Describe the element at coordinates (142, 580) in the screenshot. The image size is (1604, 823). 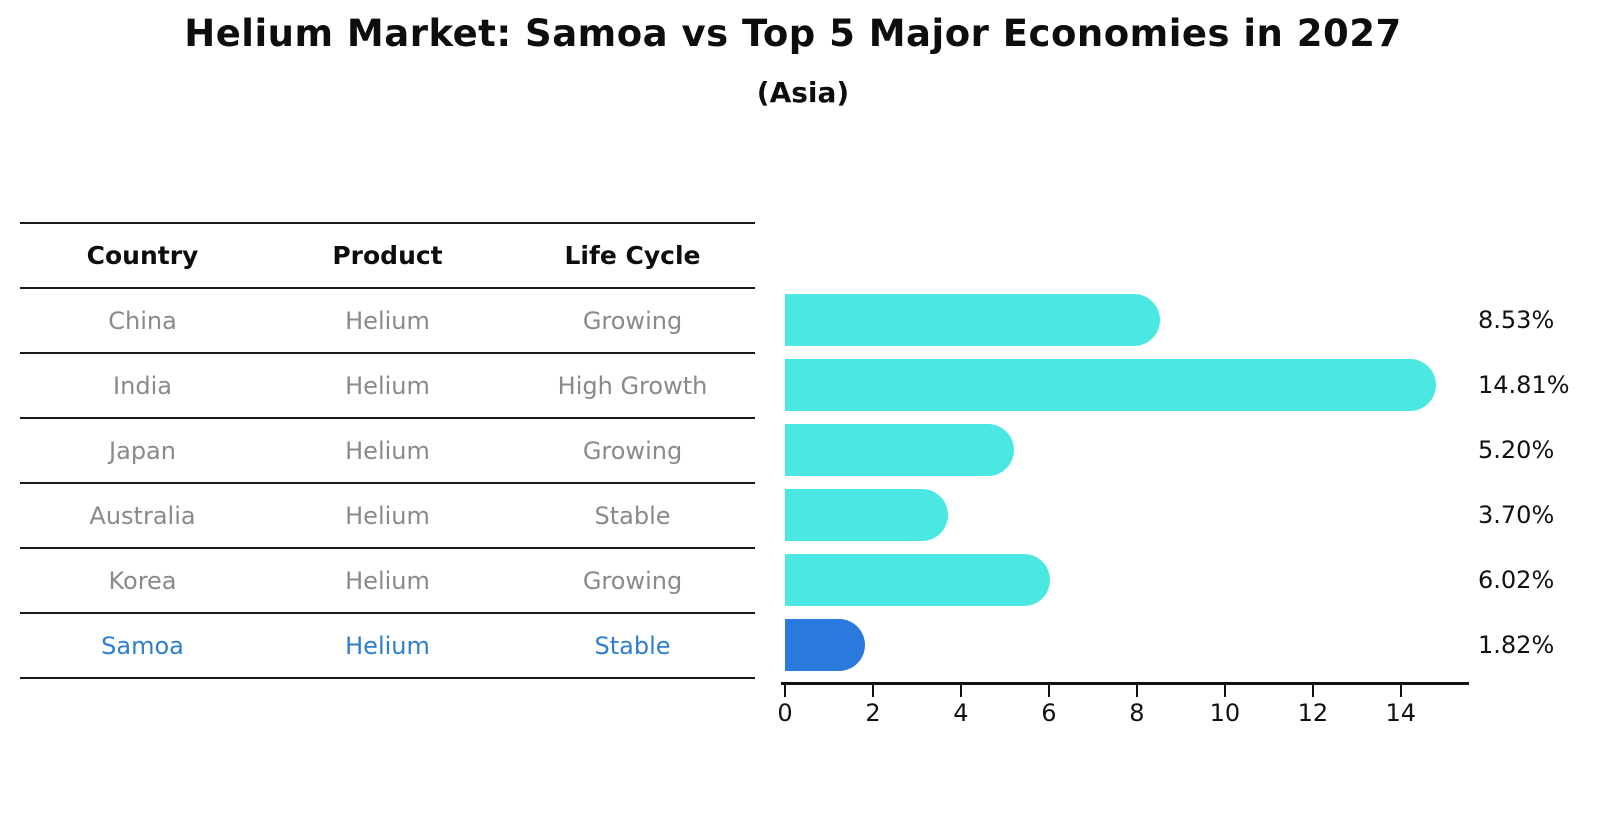
I see `cell-country: Korea` at that location.